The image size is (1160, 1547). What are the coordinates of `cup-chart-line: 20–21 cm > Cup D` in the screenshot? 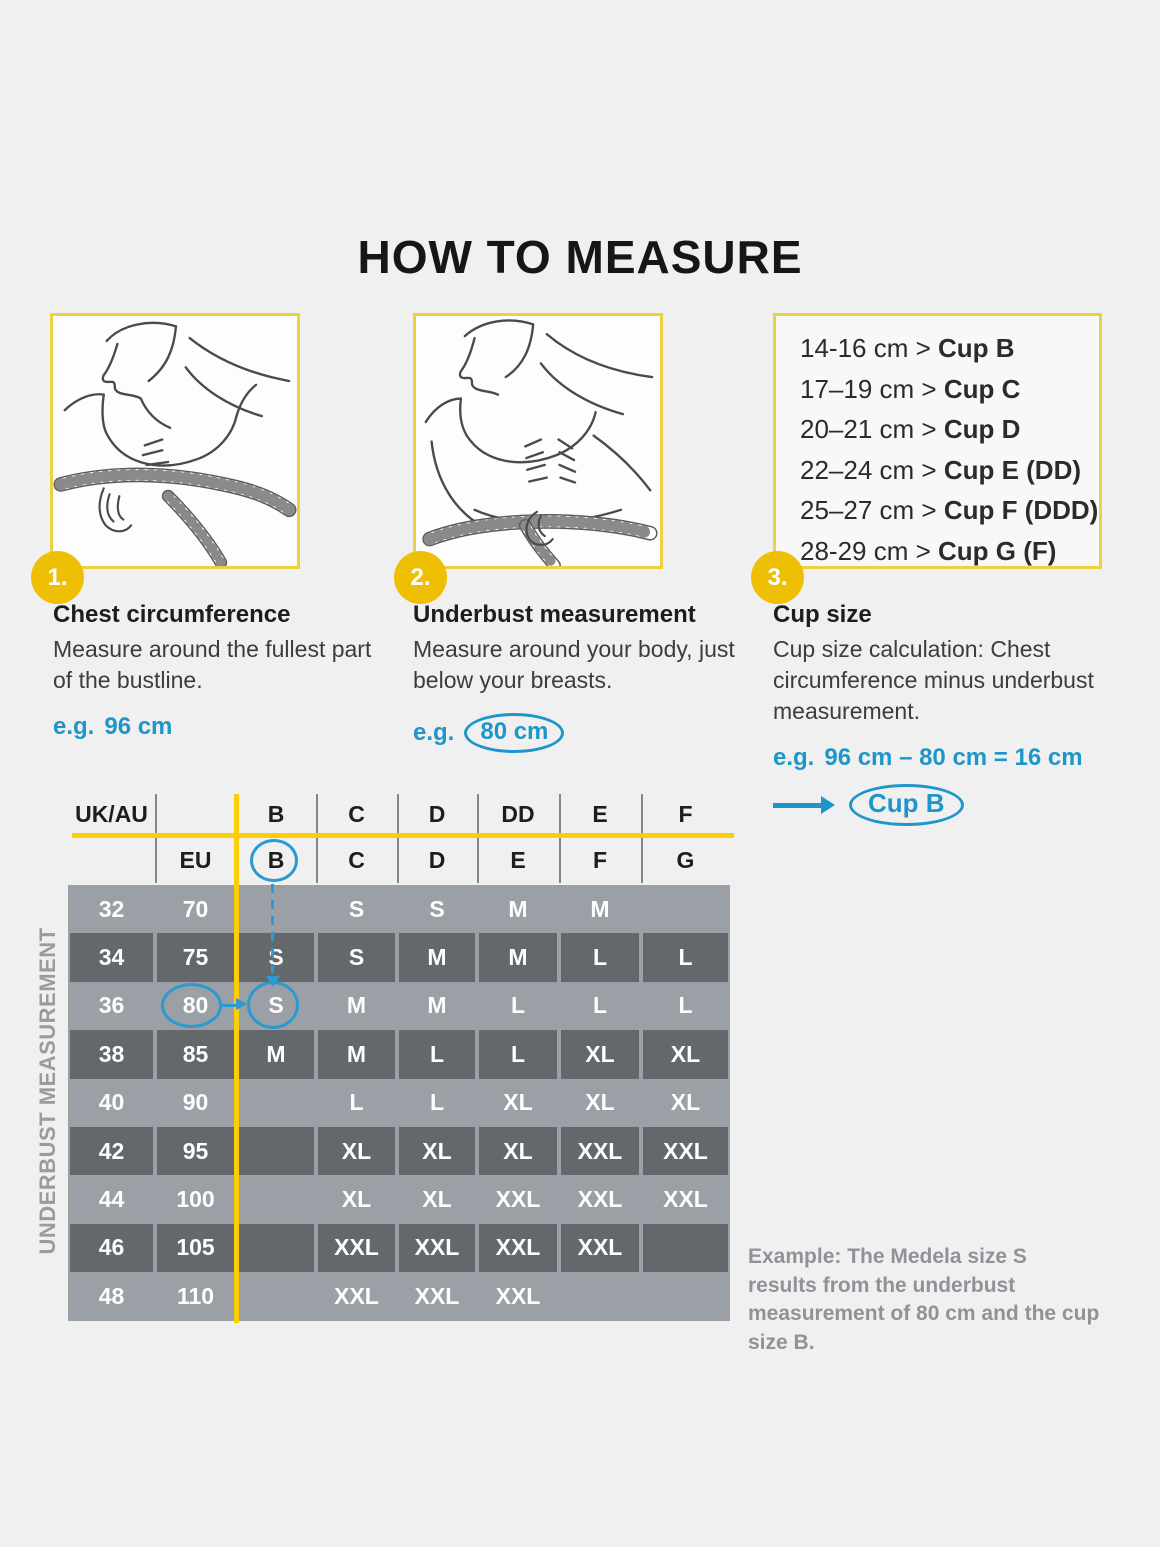 It's located at (949, 429).